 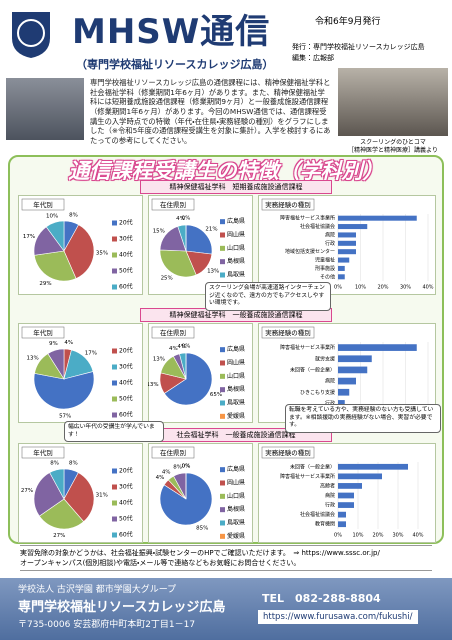 What do you see at coordinates (171, 32) in the screenshot?
I see `title: MHSW通信` at bounding box center [171, 32].